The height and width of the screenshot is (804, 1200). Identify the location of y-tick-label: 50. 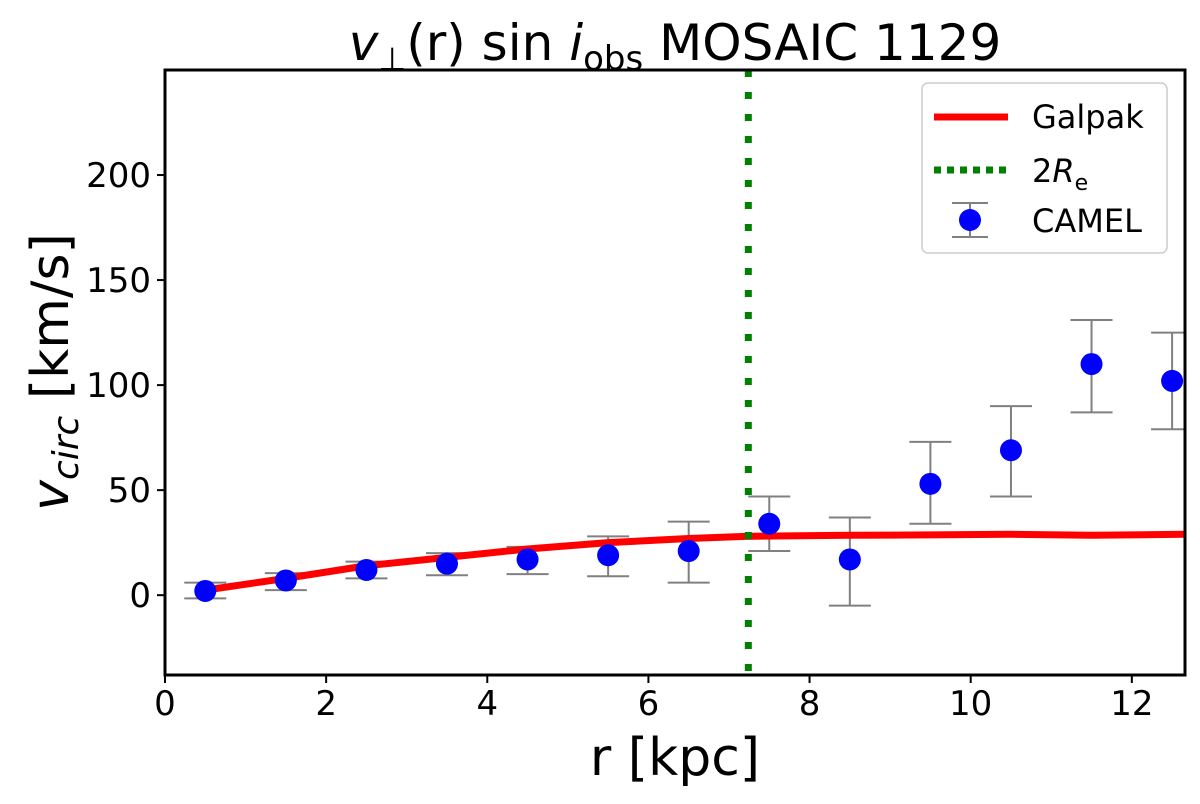
(129, 491).